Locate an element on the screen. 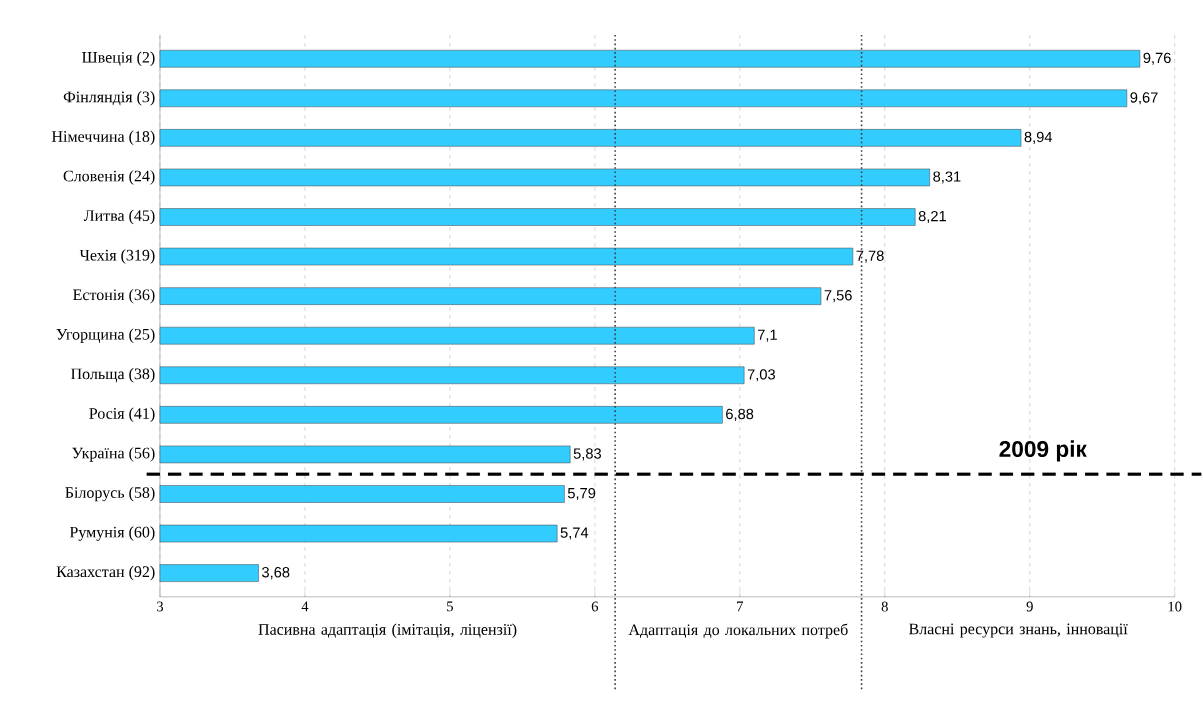 The width and height of the screenshot is (1203, 701). data-label: 7,03 is located at coordinates (761, 375).